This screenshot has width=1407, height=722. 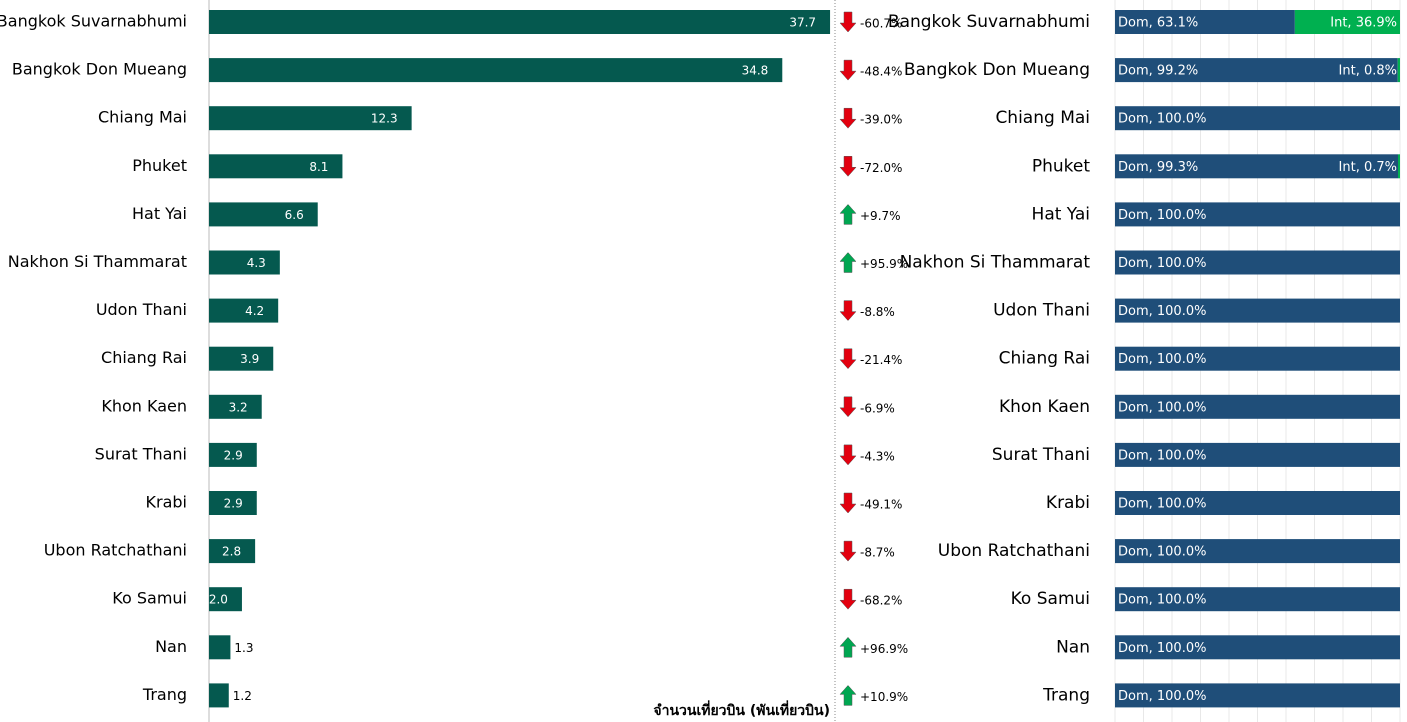 I want to click on change-label: -8.7%, so click(x=877, y=553).